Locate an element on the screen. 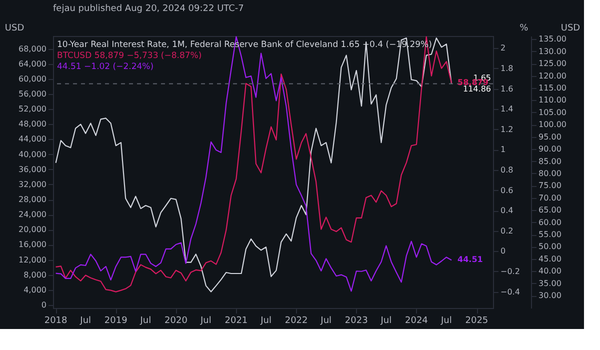 This screenshot has width=600, height=350. y3-tick-label: 115.00 is located at coordinates (552, 88).